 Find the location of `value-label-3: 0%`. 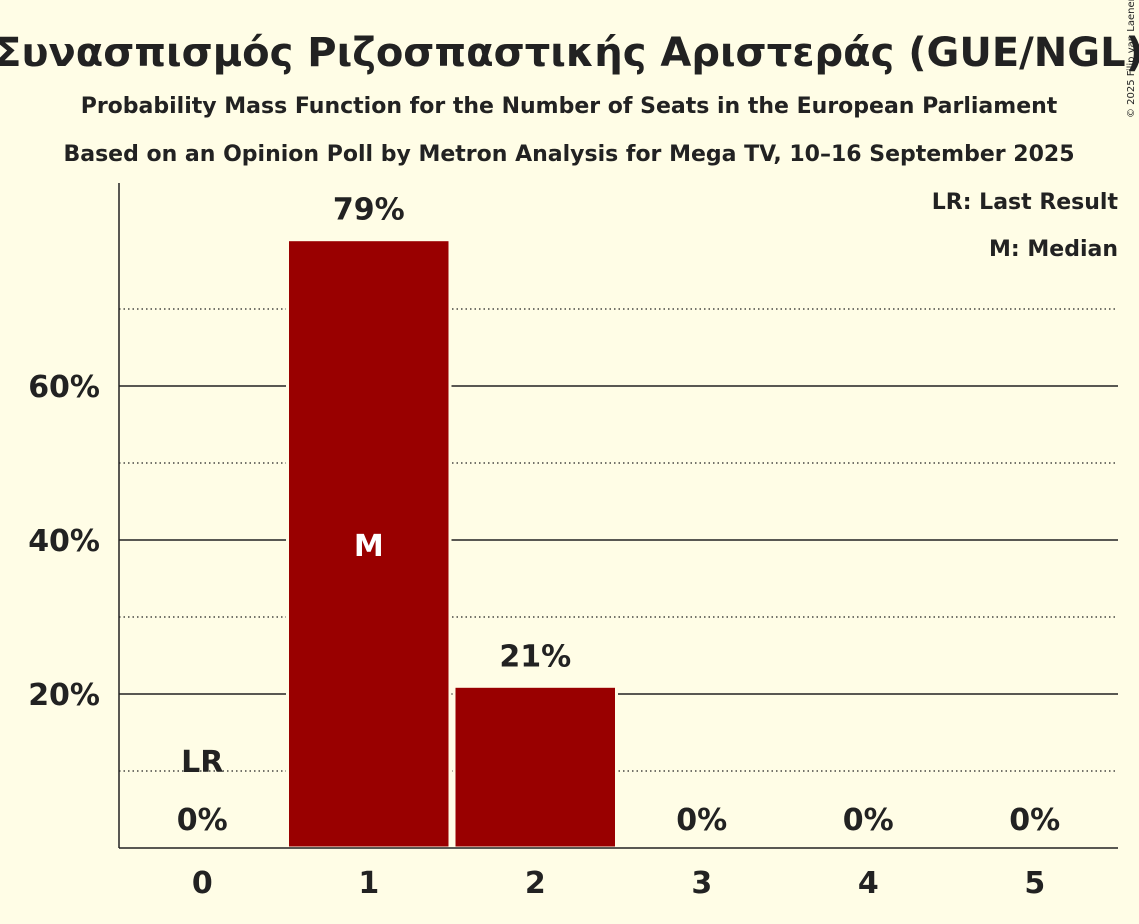

value-label-3: 0% is located at coordinates (701, 820).